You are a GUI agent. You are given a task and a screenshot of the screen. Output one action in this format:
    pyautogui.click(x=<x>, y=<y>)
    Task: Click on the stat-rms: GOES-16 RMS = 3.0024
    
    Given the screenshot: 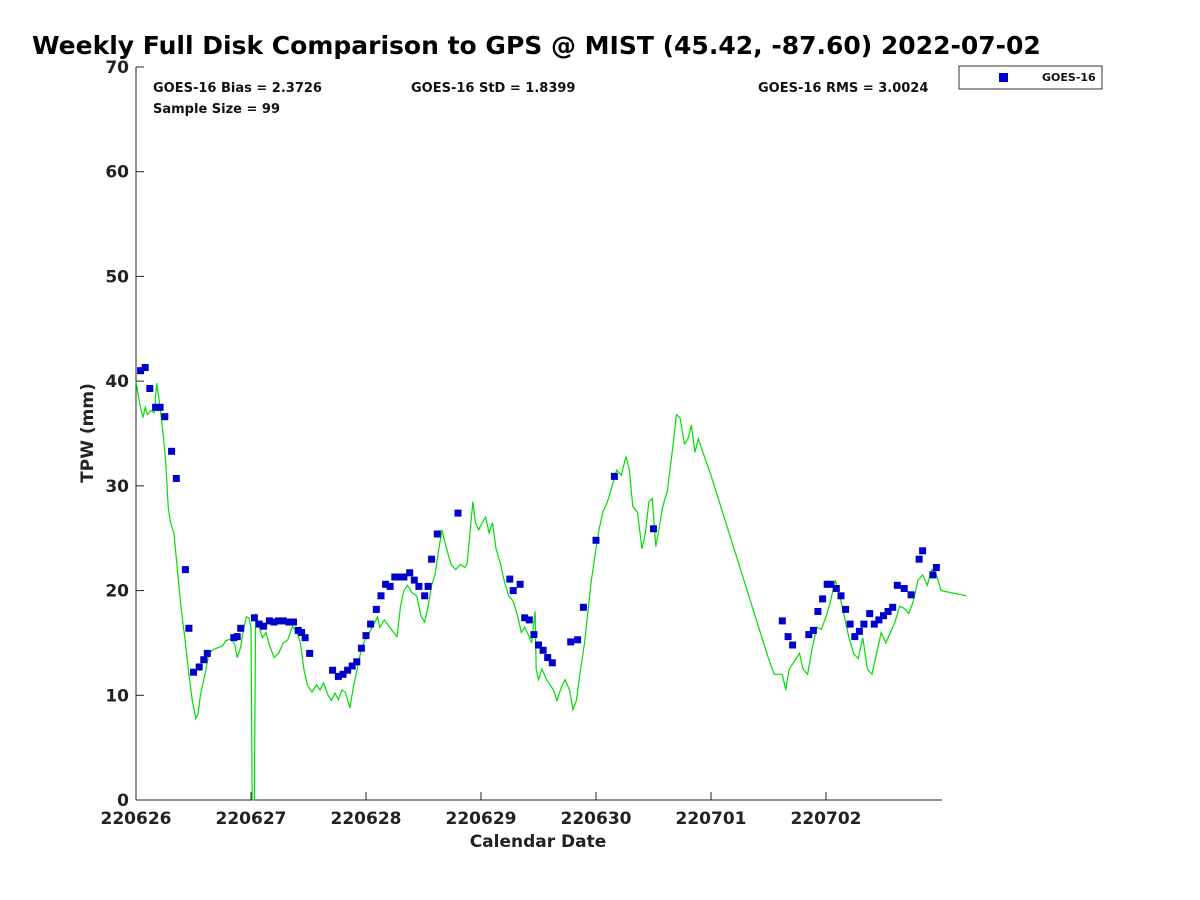 What is the action you would take?
    pyautogui.click(x=843, y=88)
    